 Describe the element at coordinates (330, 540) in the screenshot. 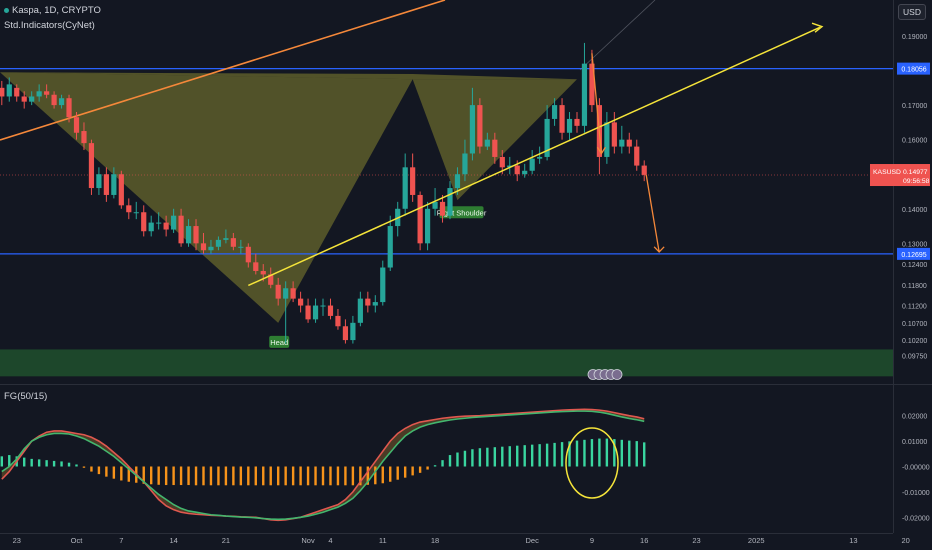

I see `time-tick-label: 4` at that location.